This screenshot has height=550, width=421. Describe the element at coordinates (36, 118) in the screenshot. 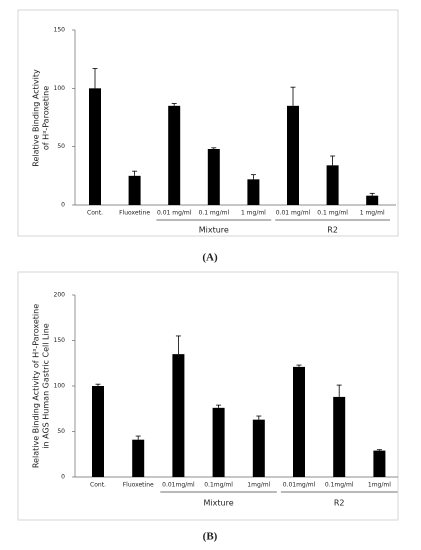

I see `y-axis-label: Relative Binding Activity` at that location.